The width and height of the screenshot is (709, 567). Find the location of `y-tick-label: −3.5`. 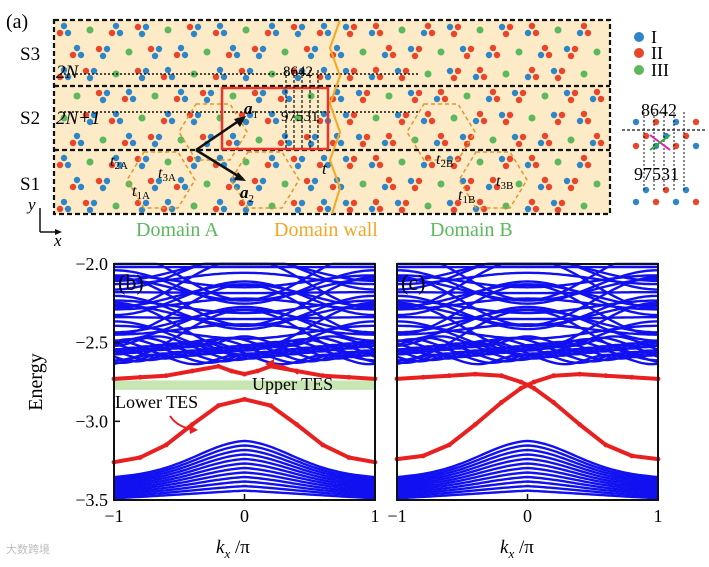

y-tick-label: −3.5 is located at coordinates (91, 500).